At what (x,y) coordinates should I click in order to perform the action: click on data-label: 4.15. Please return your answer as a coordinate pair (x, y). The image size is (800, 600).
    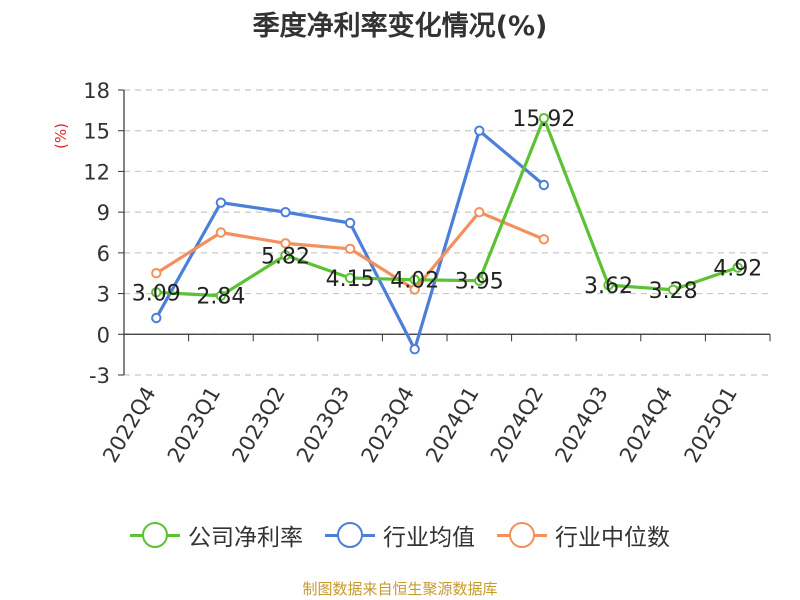
    Looking at the image, I should click on (350, 279).